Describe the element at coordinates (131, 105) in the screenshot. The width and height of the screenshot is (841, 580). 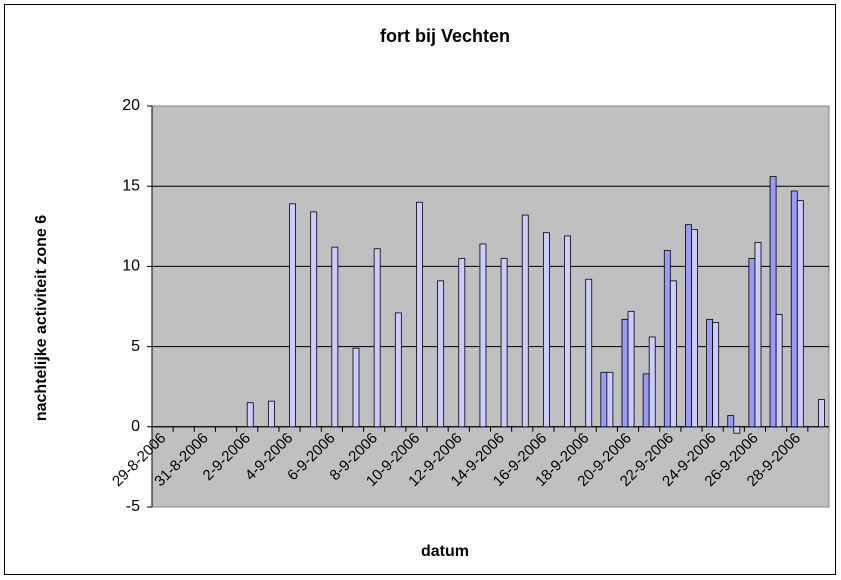
I see `y-tick-label: 20` at that location.